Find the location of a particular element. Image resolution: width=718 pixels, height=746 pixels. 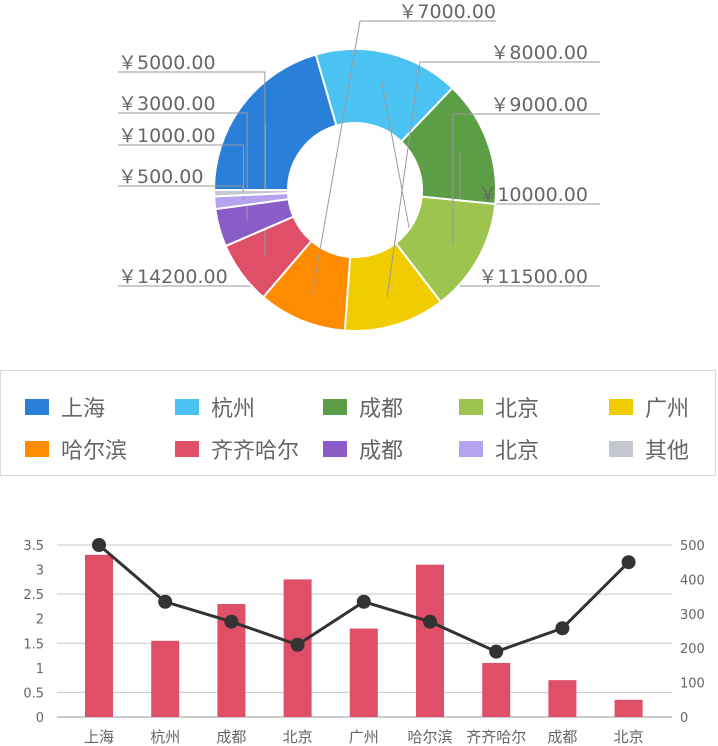

right-axis-tick: 0 is located at coordinates (684, 718).